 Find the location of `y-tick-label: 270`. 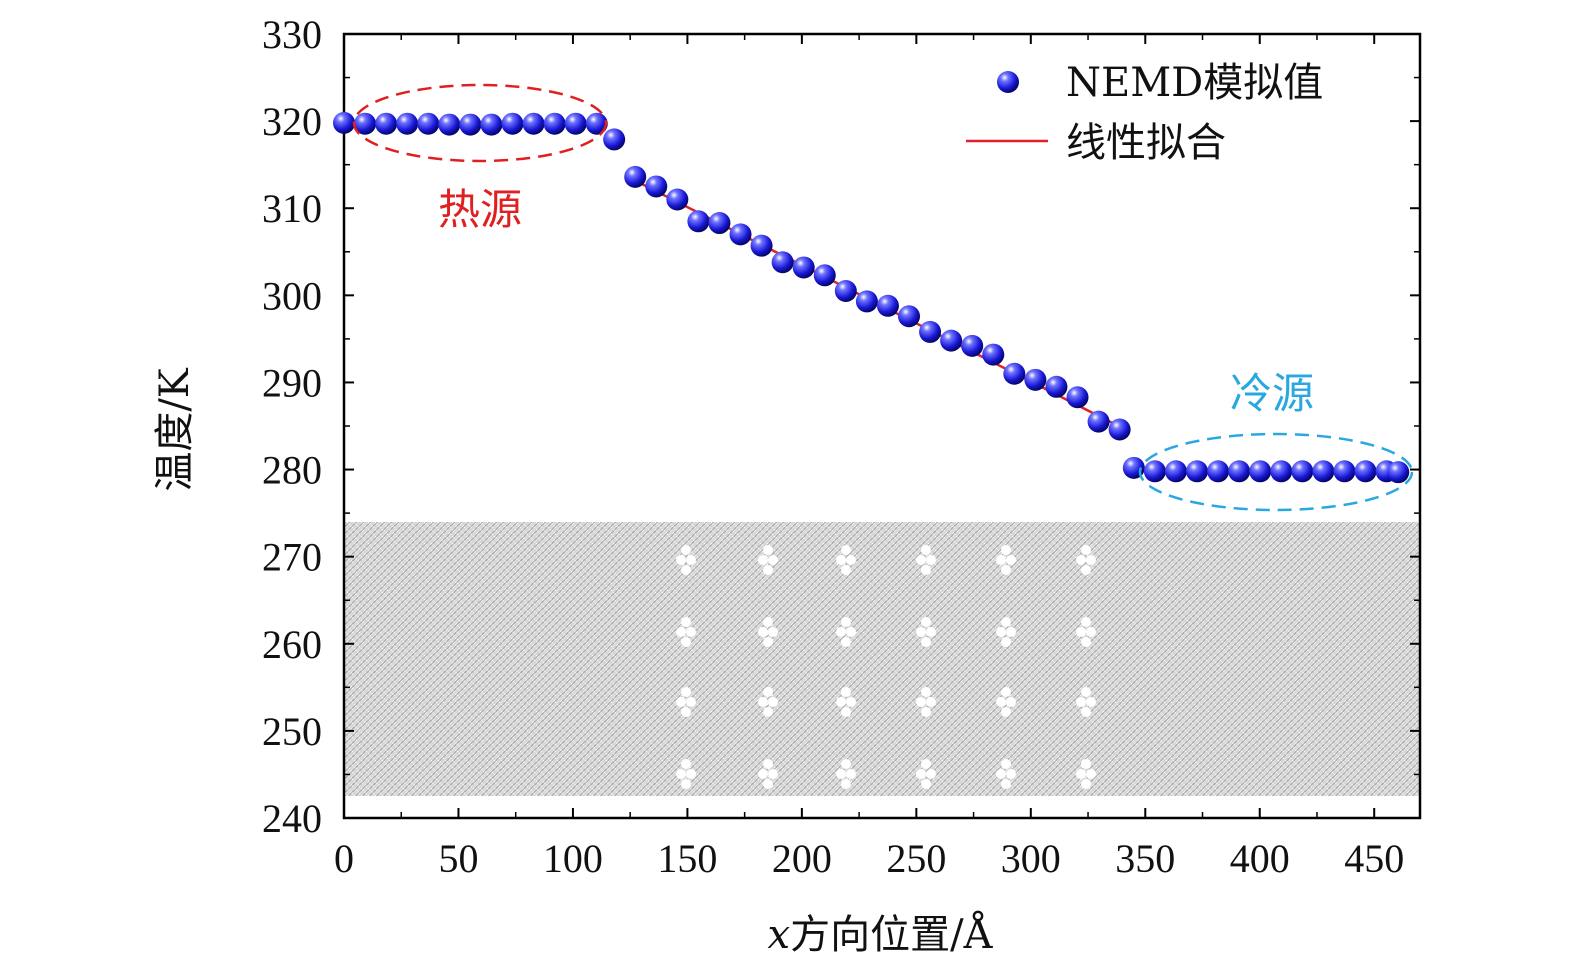

y-tick-label: 270 is located at coordinates (292, 557).